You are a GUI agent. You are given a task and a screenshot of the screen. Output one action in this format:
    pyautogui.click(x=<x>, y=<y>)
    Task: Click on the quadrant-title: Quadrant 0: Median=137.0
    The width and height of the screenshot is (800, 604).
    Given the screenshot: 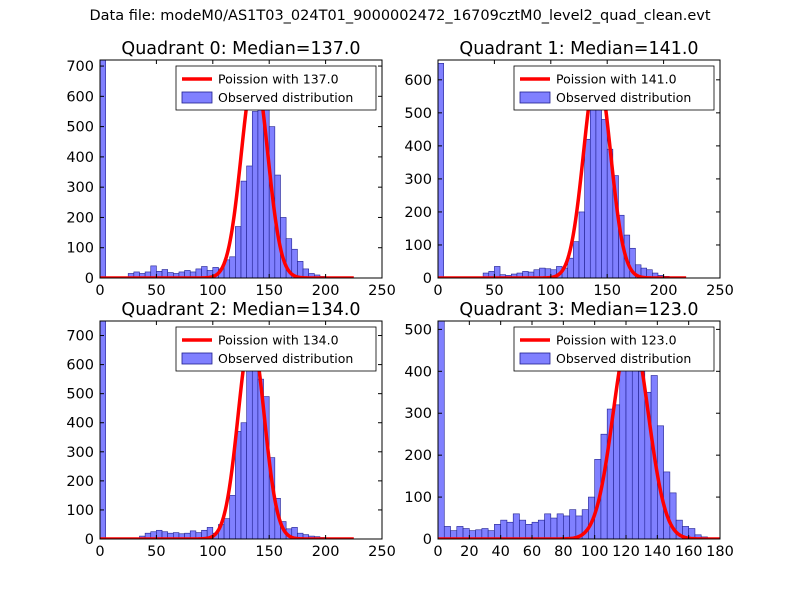 What is the action you would take?
    pyautogui.click(x=240, y=49)
    